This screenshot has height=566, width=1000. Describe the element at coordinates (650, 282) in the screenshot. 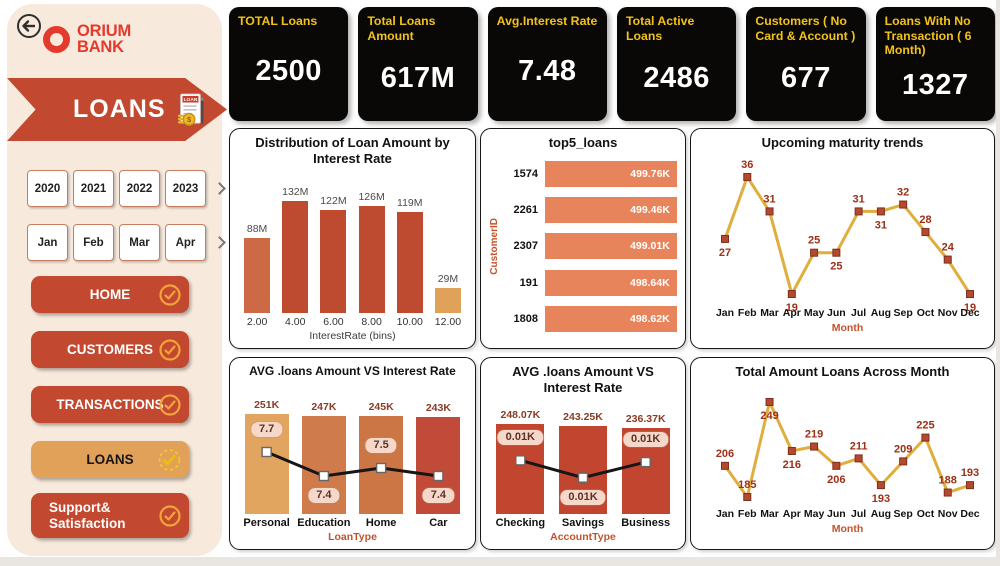

I see `bar-value-label: 498.64K` at that location.